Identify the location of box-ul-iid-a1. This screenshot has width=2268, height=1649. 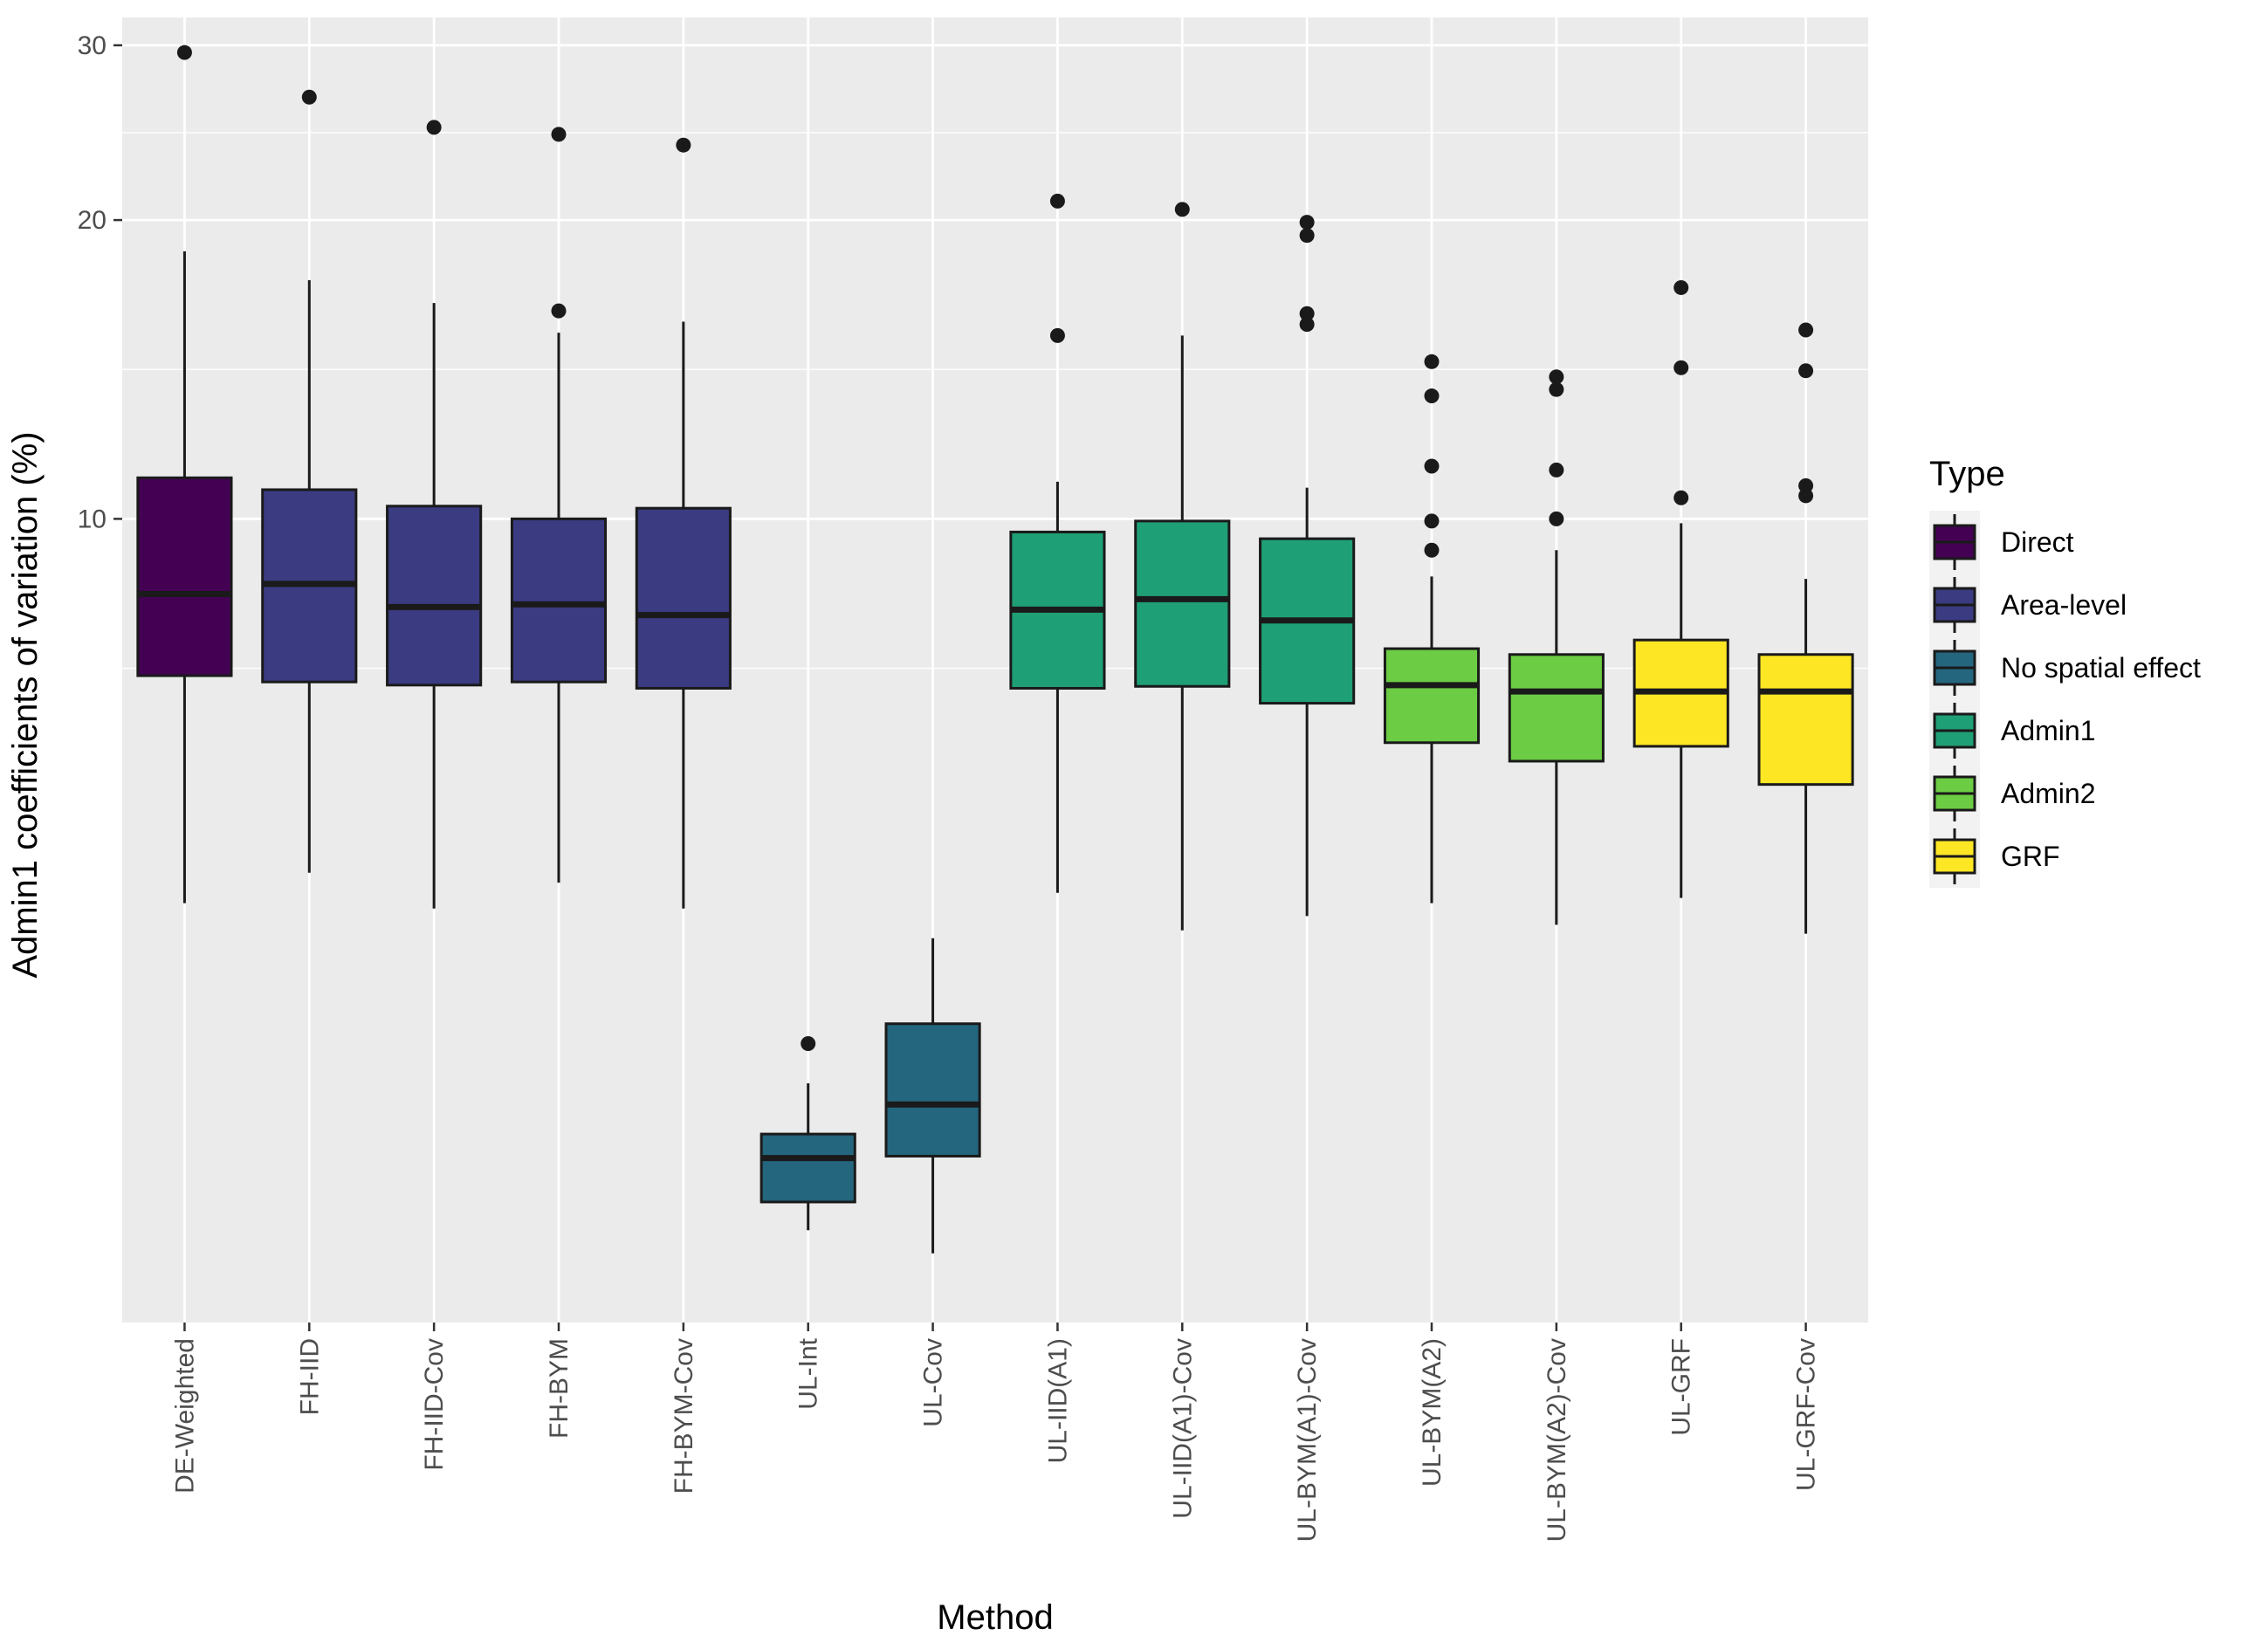
(1057, 543).